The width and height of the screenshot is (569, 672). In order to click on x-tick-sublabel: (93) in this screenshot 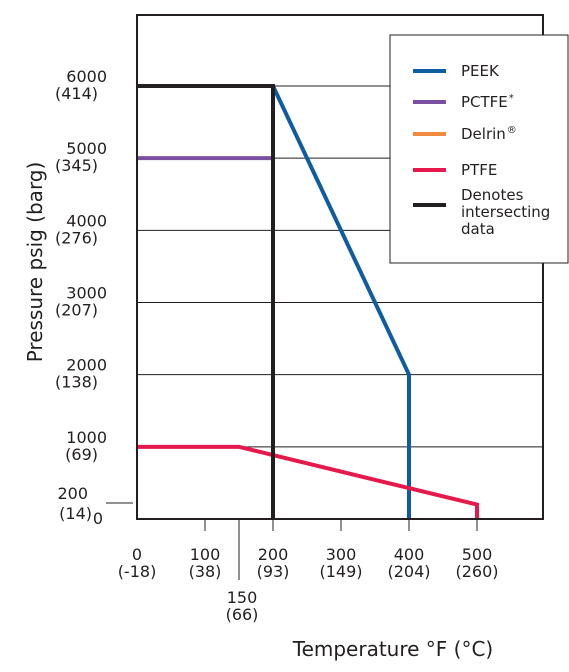, I will do `click(273, 571)`.